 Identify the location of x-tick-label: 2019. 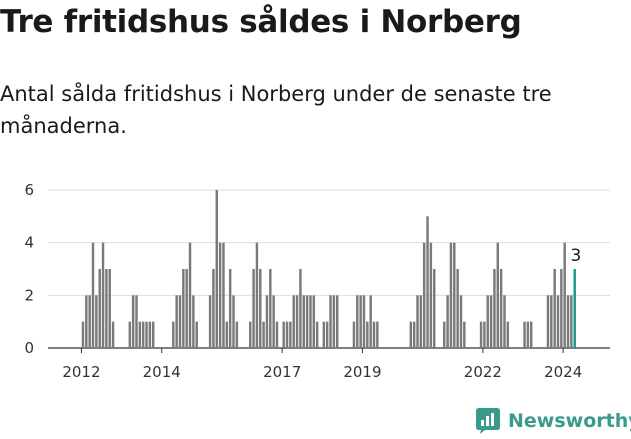
(362, 372).